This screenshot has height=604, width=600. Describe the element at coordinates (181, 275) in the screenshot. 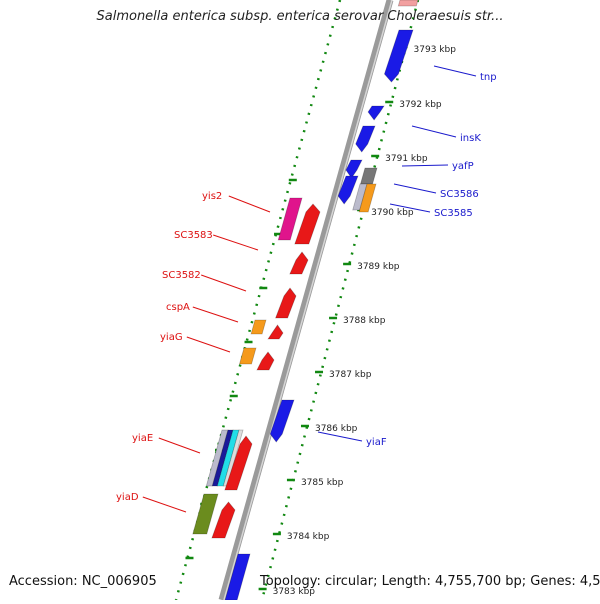

I see `gene-label-SC3582: SC3582` at that location.